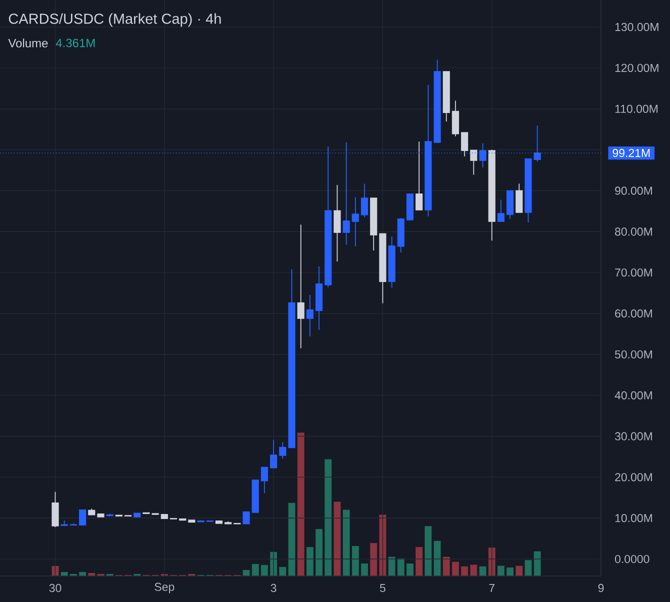 Image resolution: width=670 pixels, height=602 pixels. Describe the element at coordinates (383, 588) in the screenshot. I see `x-tick-label: 5` at that location.